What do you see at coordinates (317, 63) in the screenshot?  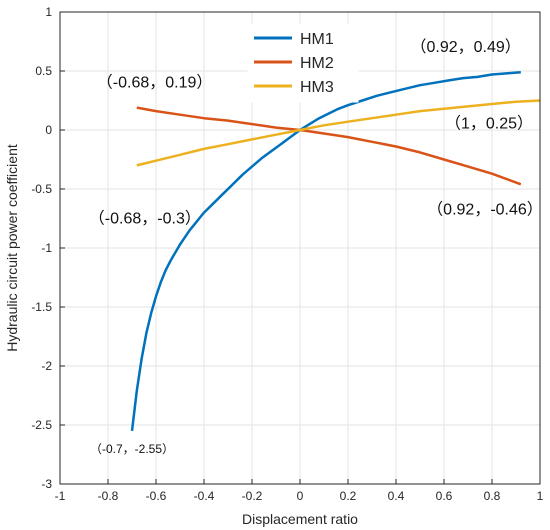 I see `legend-label-hm2: HM2` at bounding box center [317, 63].